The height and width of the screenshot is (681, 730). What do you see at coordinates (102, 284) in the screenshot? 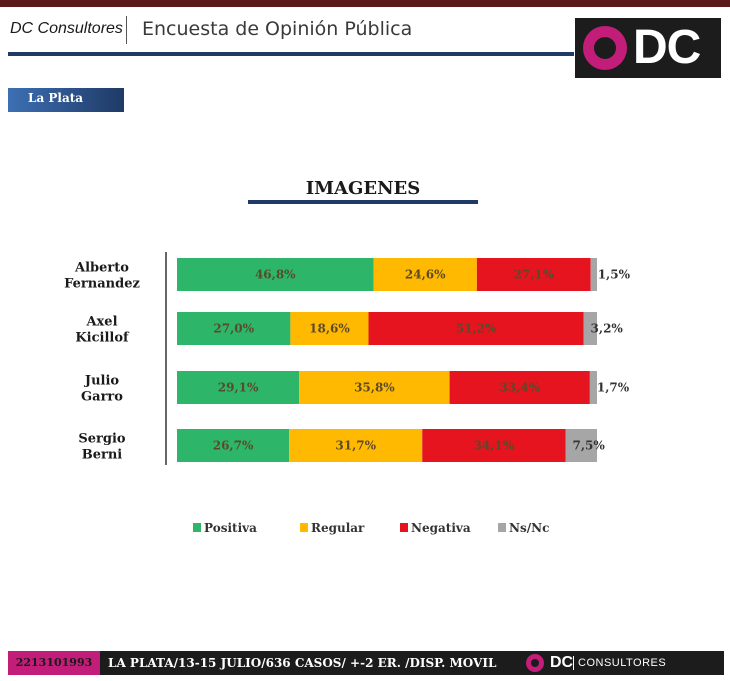
I see `category-label-line: Fernandez` at bounding box center [102, 284].